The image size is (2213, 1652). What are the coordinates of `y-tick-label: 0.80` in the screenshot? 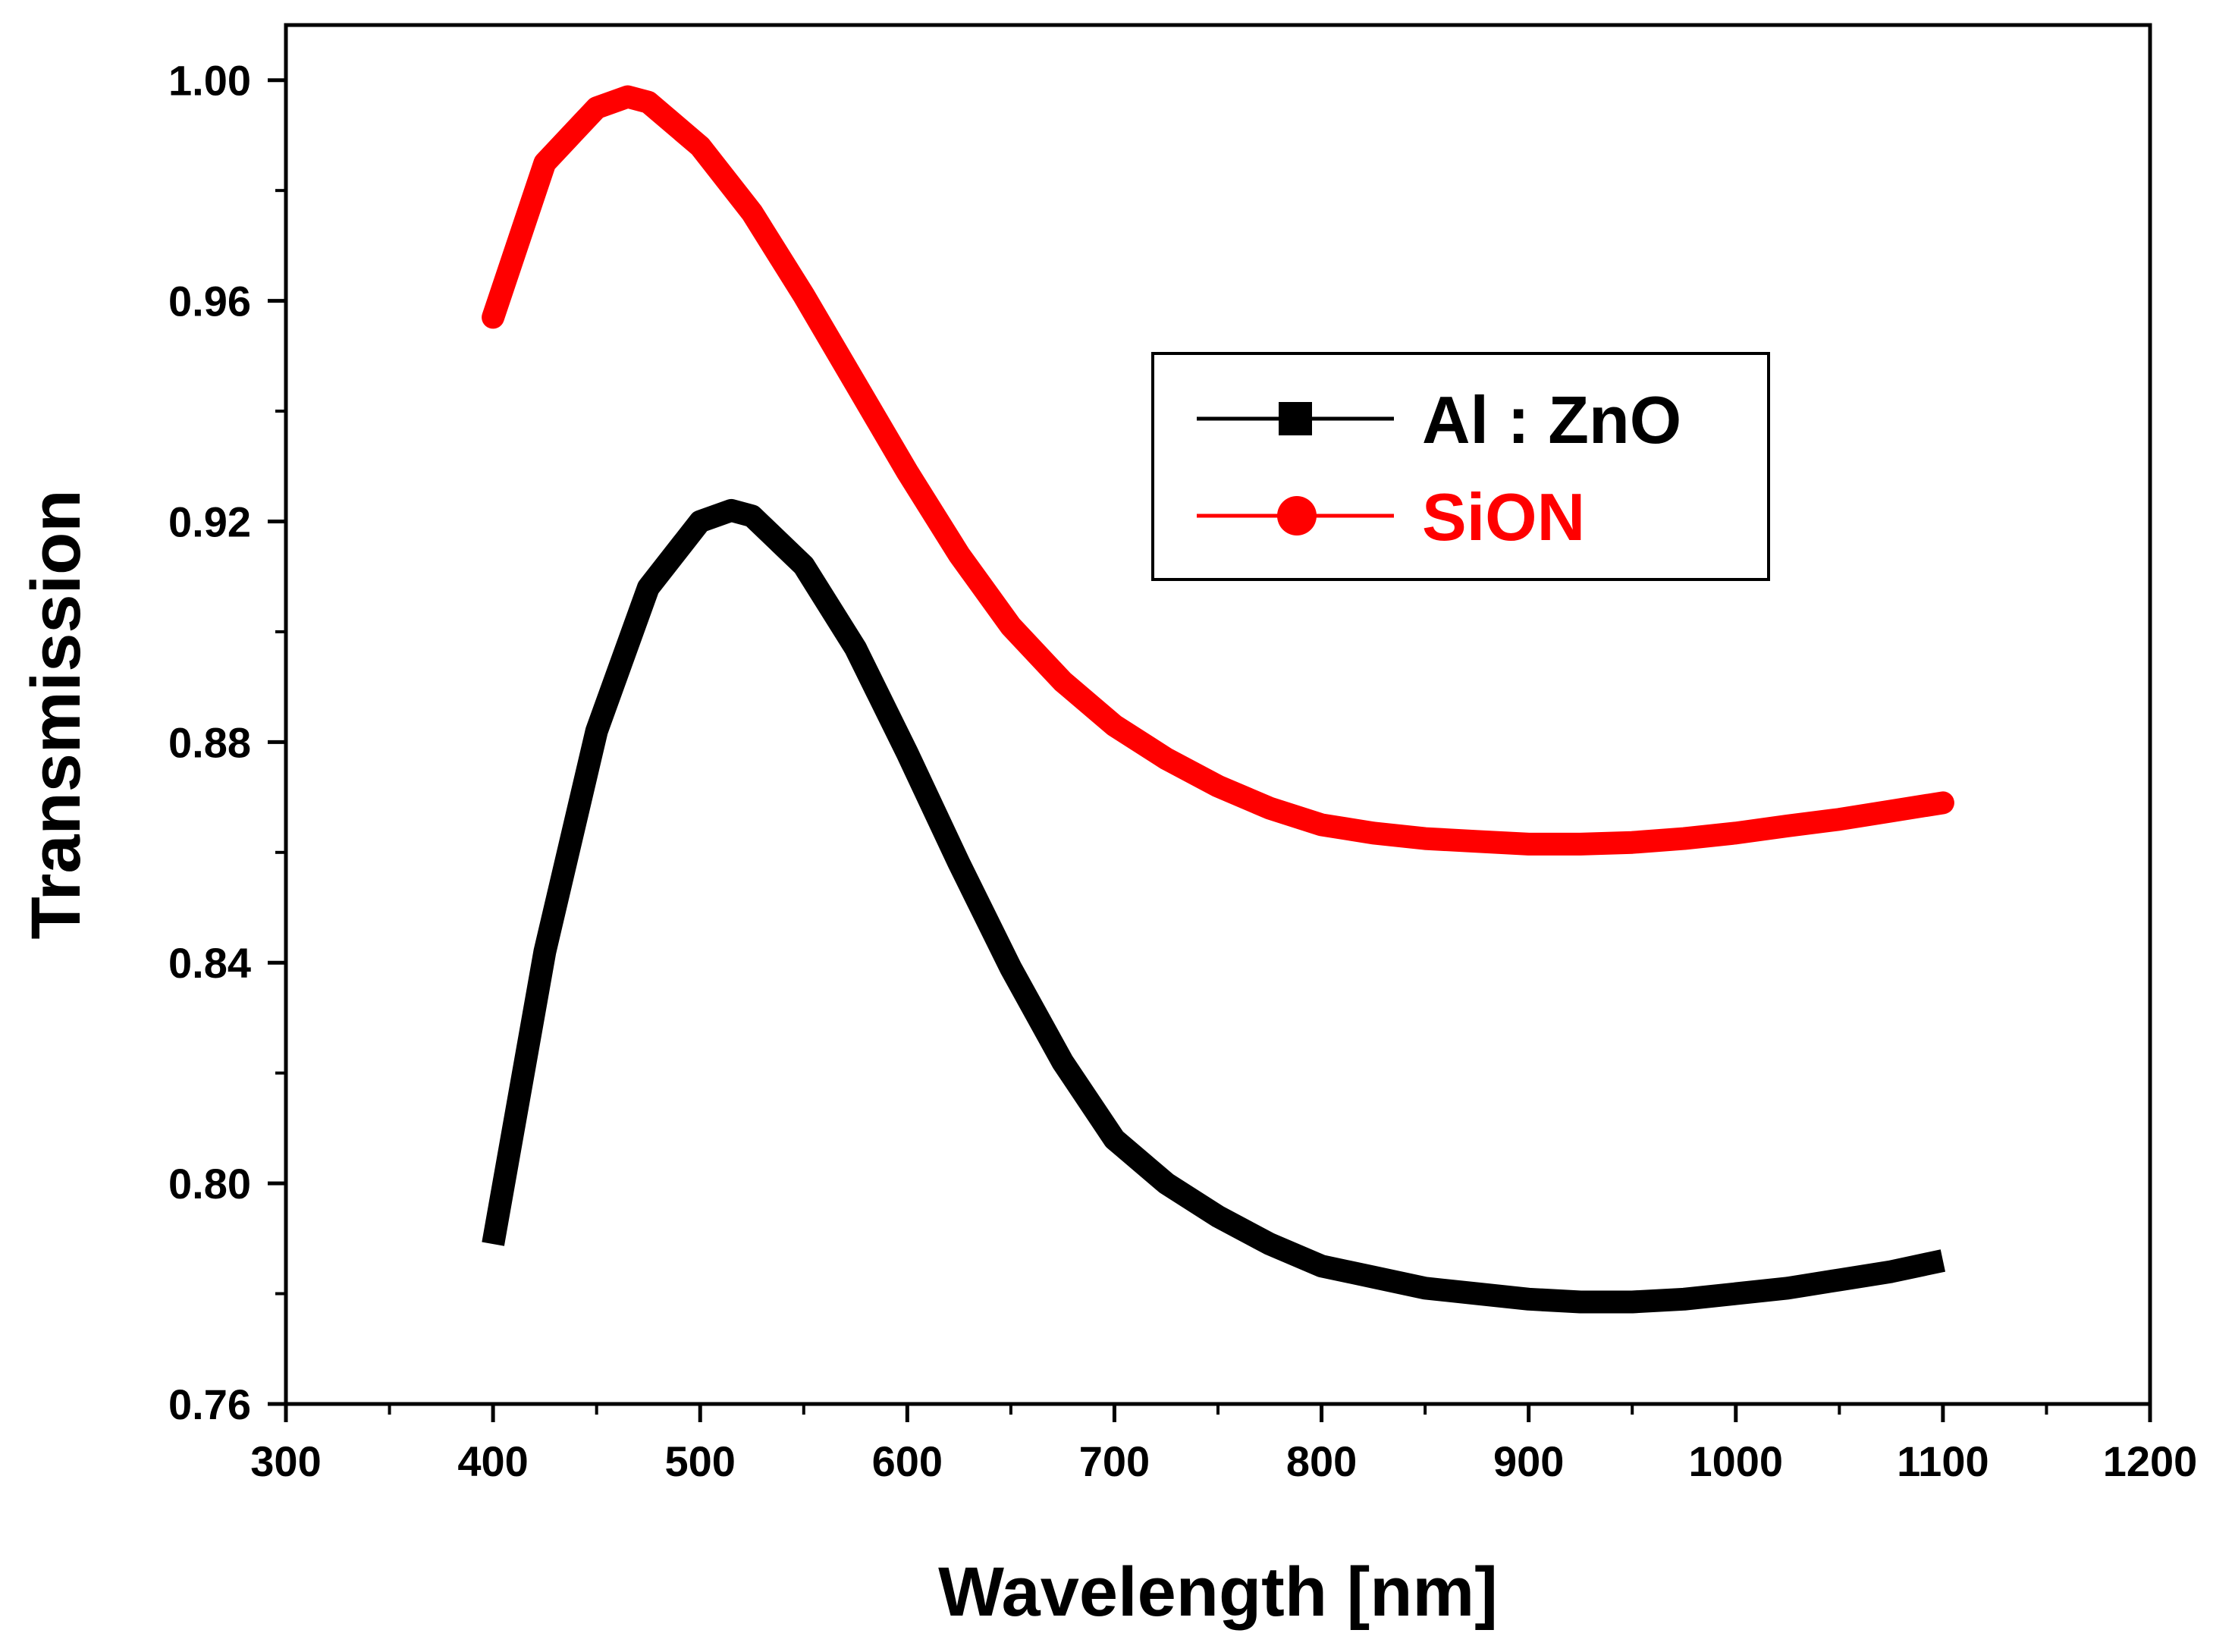 It's located at (209, 1184).